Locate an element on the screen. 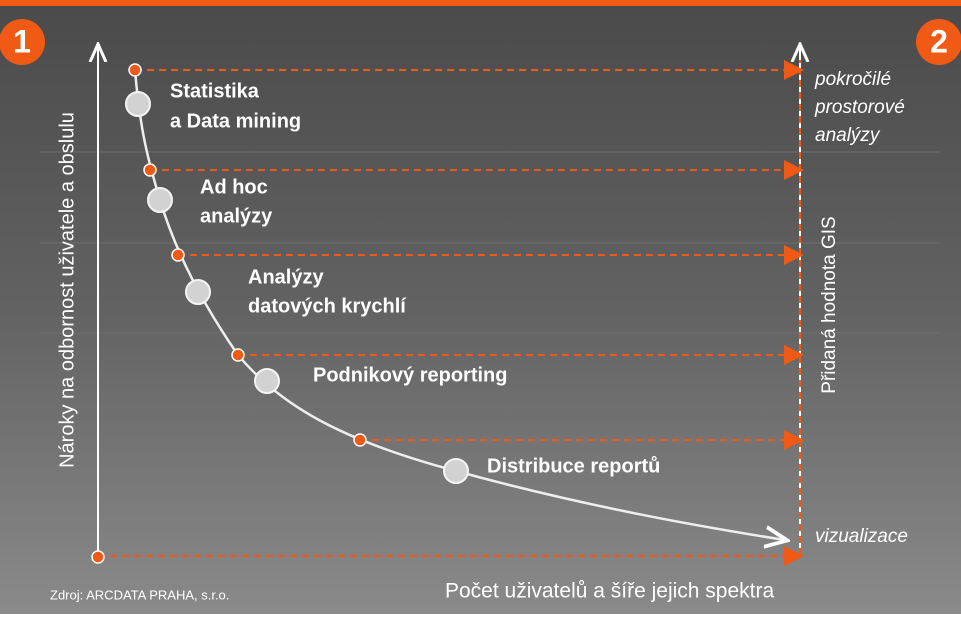 This screenshot has width=961, height=619. badge-number: 2 is located at coordinates (939, 41).